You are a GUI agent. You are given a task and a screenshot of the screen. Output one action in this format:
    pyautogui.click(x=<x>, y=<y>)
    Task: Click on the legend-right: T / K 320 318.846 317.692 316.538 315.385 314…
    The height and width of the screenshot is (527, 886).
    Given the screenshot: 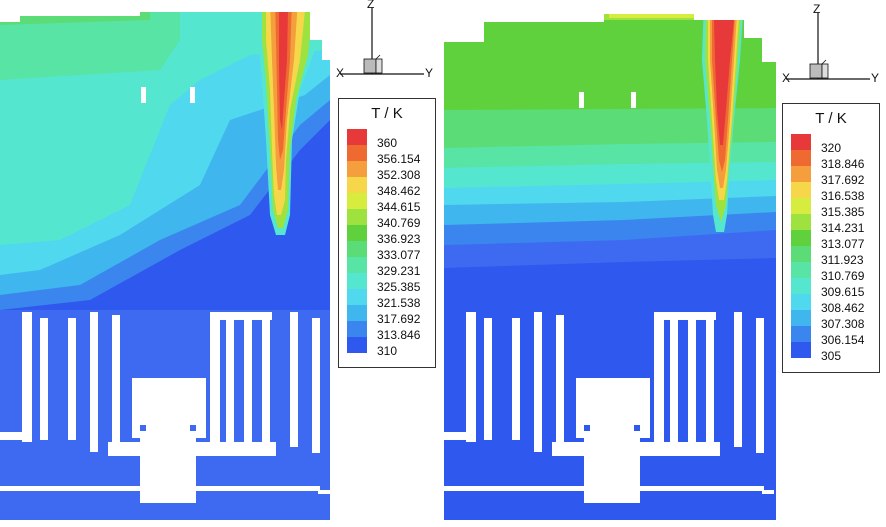 What is the action you would take?
    pyautogui.click(x=831, y=238)
    